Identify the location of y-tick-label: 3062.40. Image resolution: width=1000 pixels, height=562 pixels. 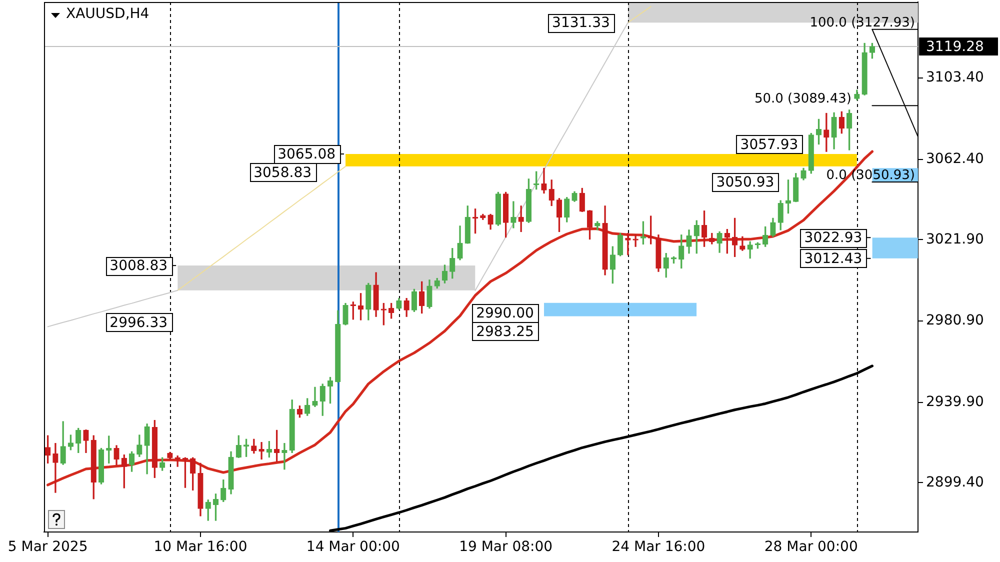
(955, 158).